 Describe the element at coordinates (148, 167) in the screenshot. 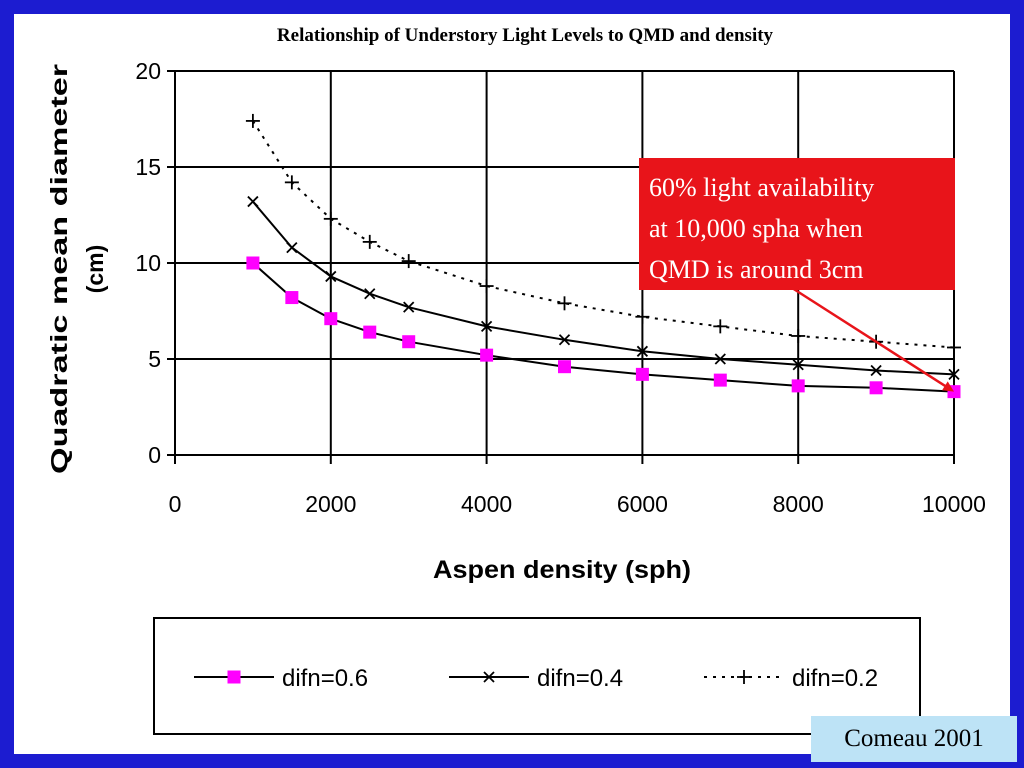

I see `y-tick-label: 15` at that location.